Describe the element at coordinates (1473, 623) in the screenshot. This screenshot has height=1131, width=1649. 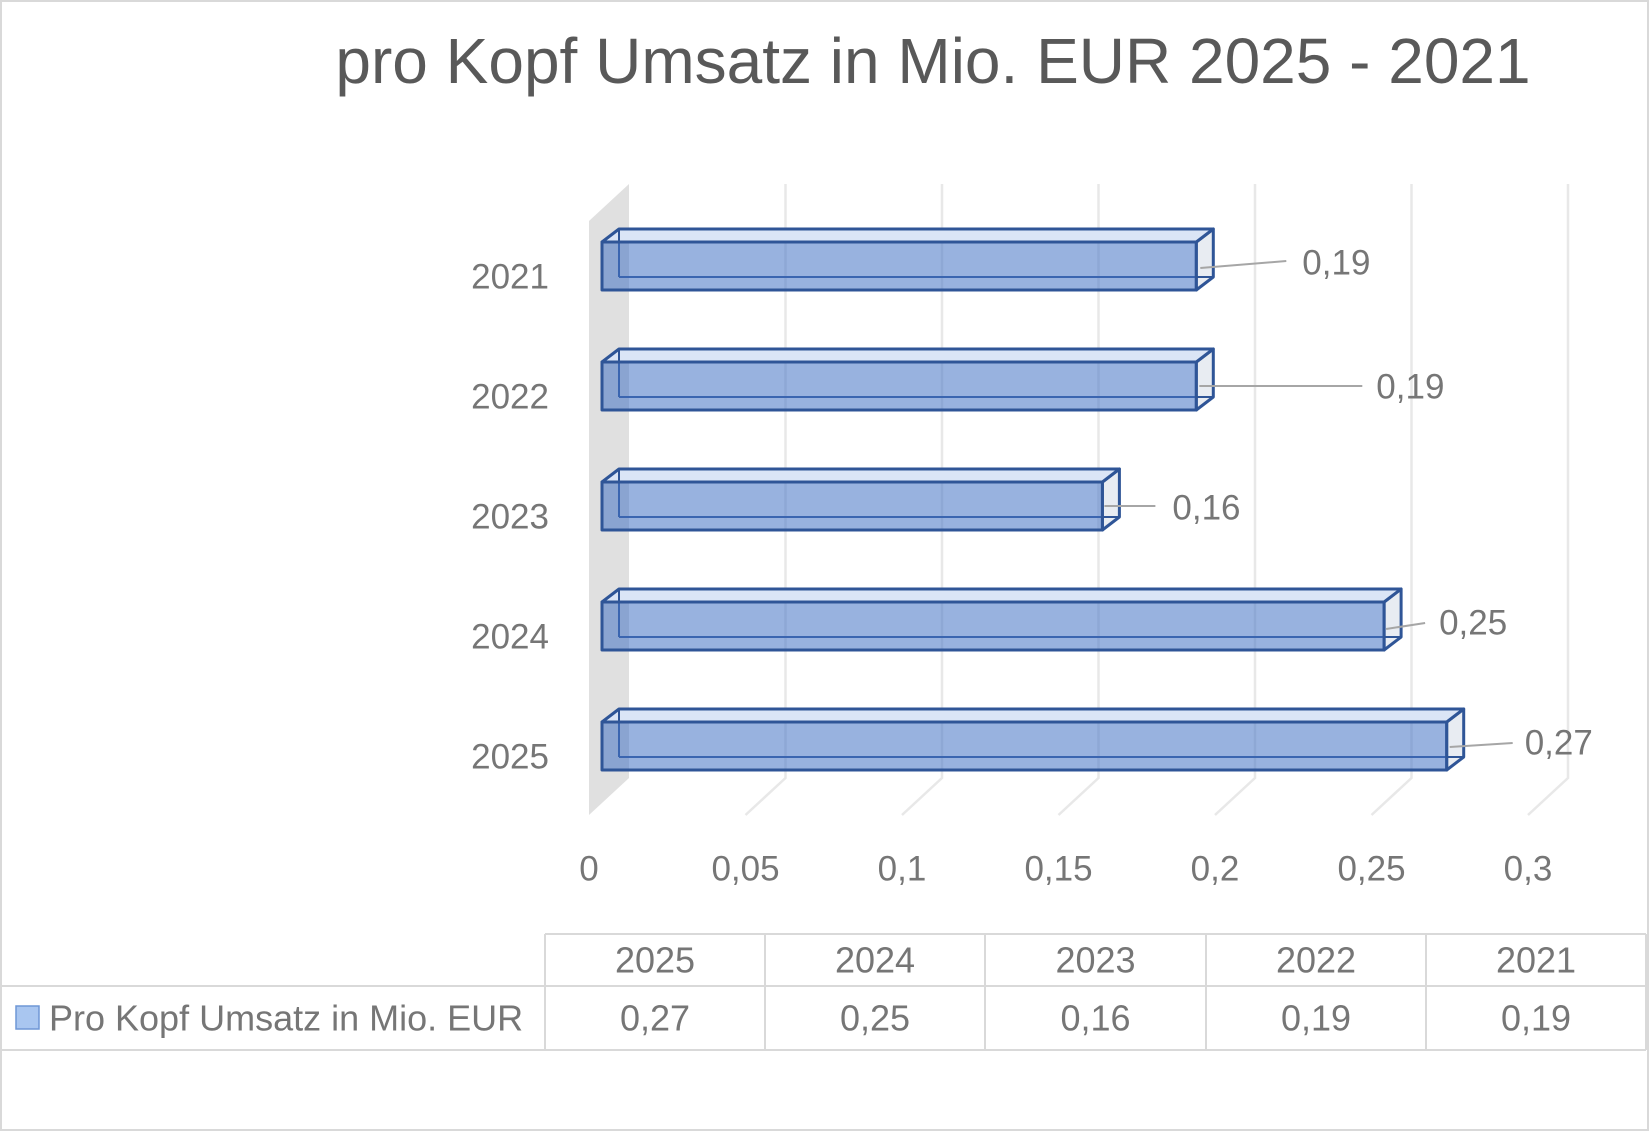
I see `data-label: 0,25` at that location.